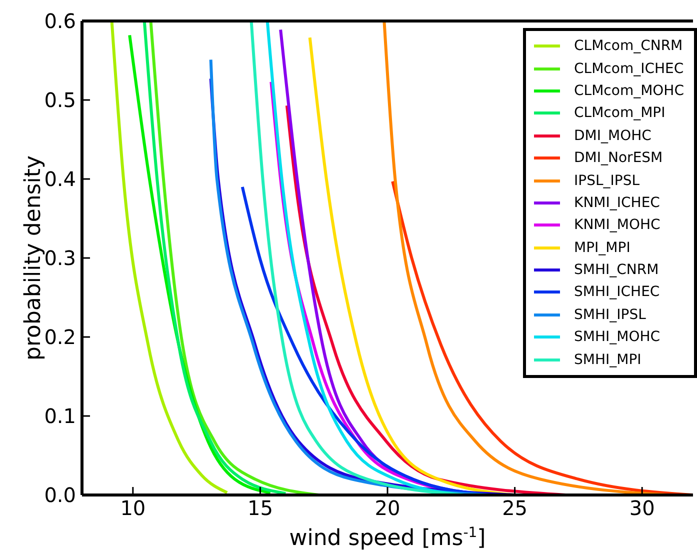 The height and width of the screenshot is (555, 697). Describe the element at coordinates (515, 508) in the screenshot. I see `x-tick-label: 25` at that location.